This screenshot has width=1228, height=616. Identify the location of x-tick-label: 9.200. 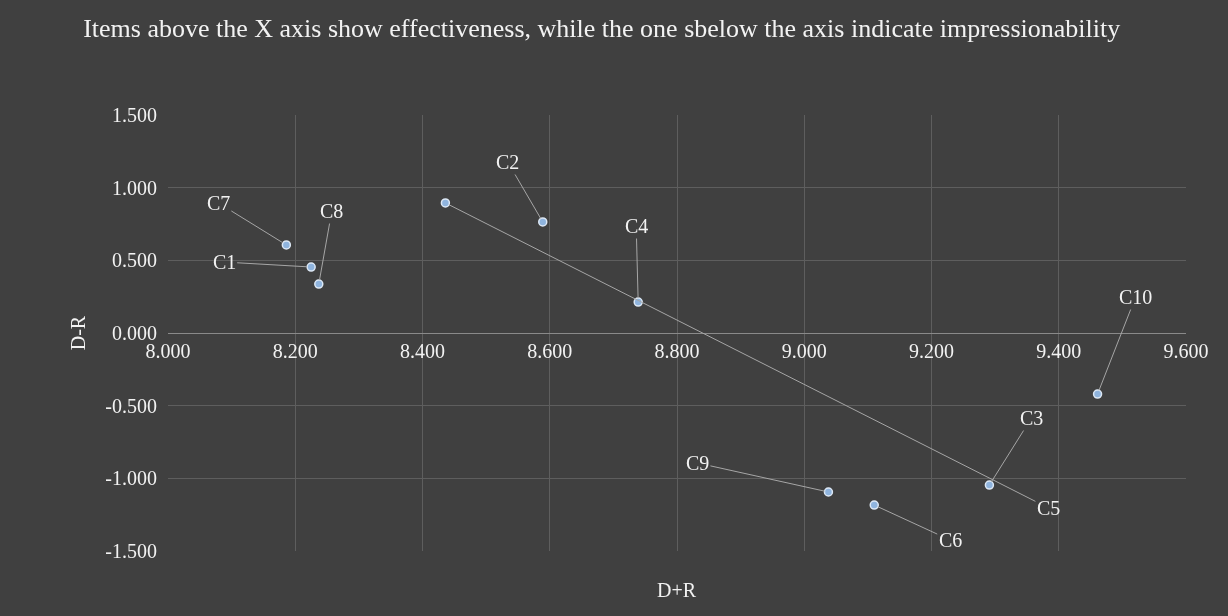
(931, 351).